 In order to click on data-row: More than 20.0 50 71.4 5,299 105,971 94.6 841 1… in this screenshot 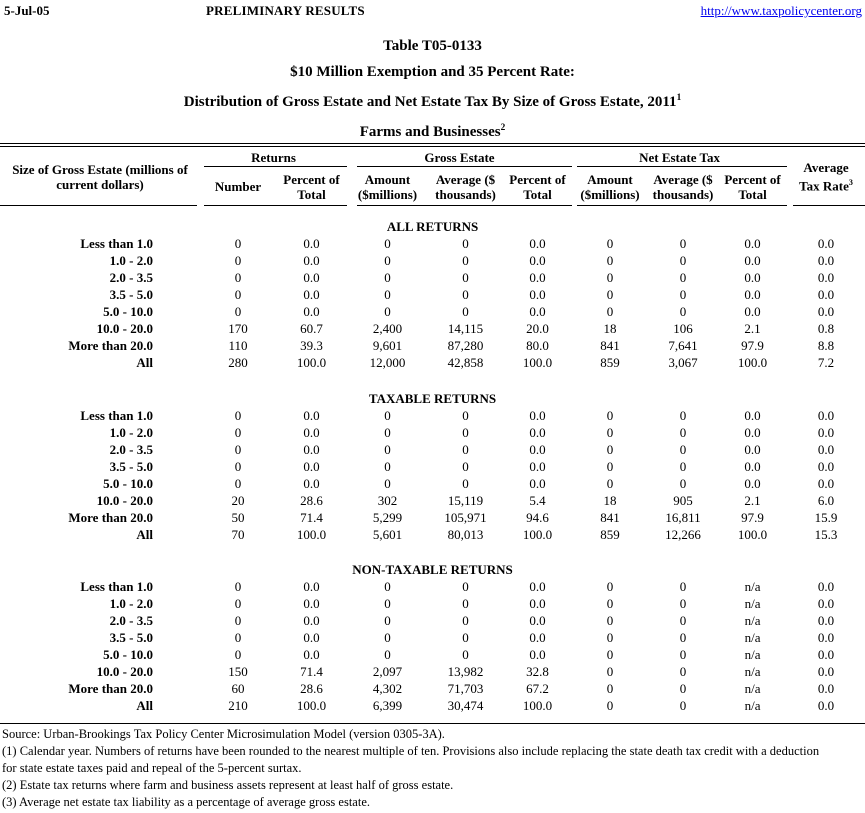, I will do `click(432, 517)`.